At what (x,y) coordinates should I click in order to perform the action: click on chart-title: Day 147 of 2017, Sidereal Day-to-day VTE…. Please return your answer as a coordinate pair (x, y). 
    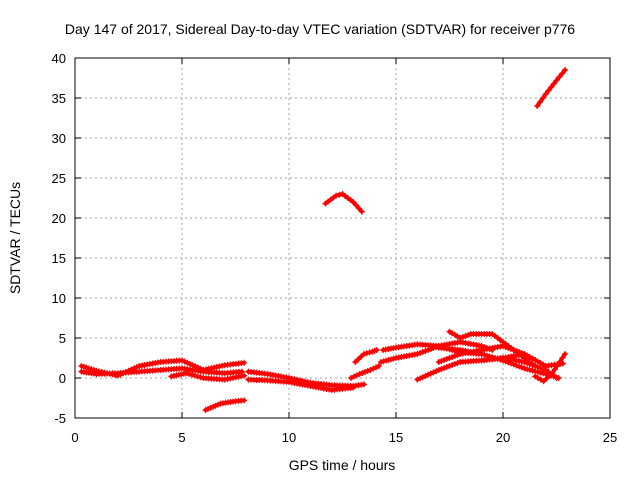
    Looking at the image, I should click on (320, 29).